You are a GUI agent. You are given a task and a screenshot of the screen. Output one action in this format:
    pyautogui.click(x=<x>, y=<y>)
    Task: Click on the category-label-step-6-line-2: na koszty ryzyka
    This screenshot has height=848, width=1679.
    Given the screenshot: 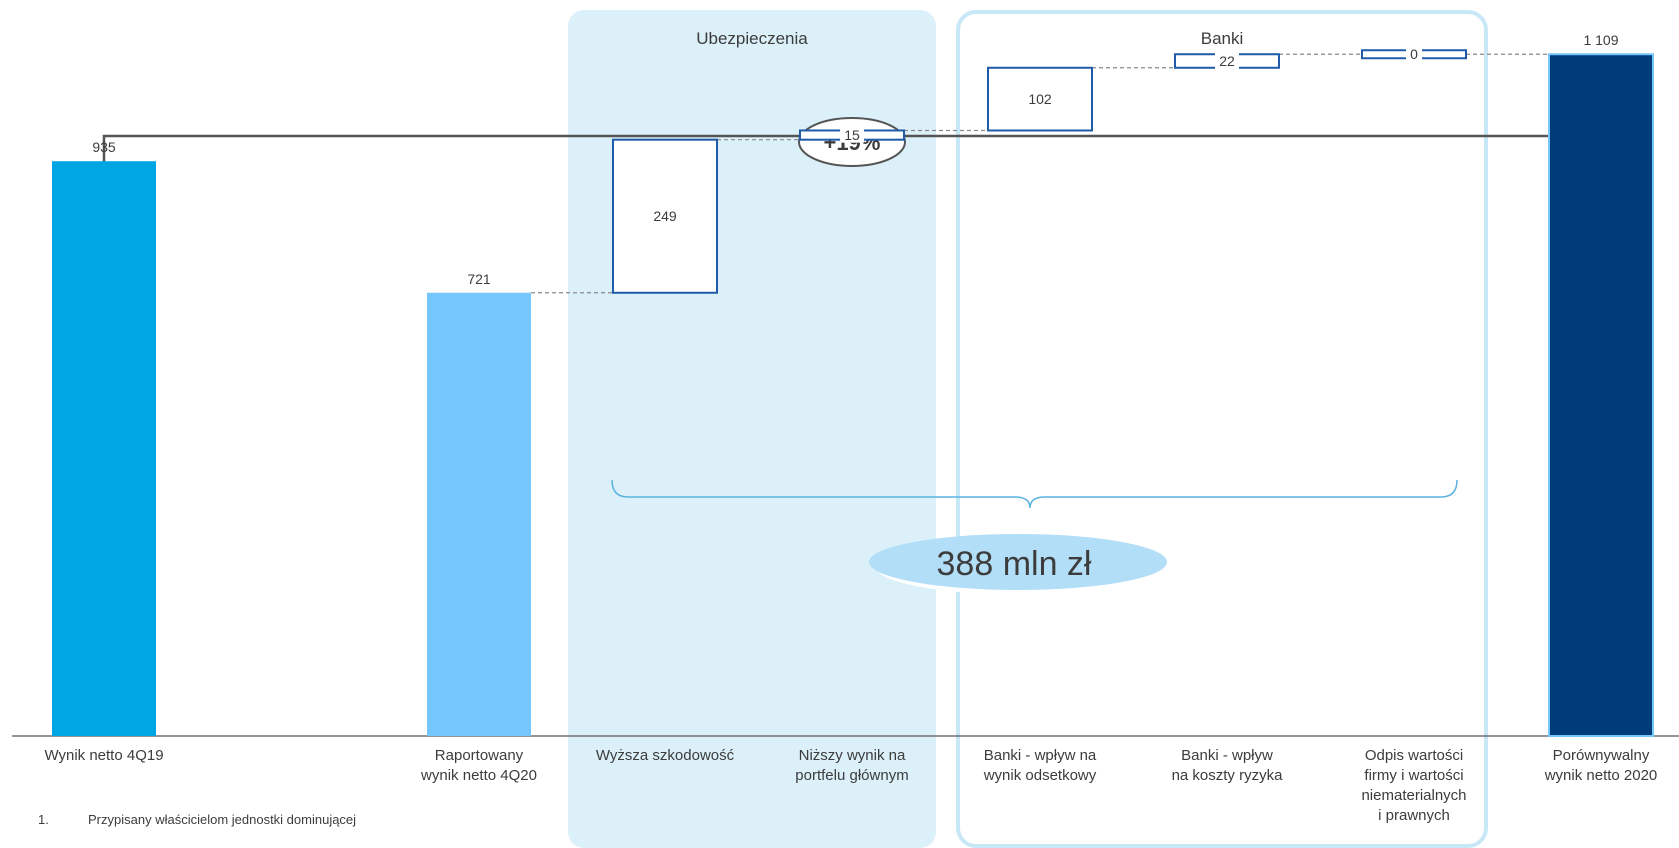 What is the action you would take?
    pyautogui.click(x=1228, y=775)
    